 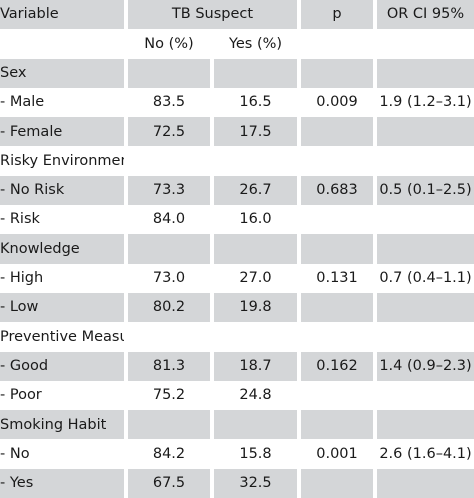 I want to click on subheader-row: No (%) Yes (%), so click(x=237, y=44).